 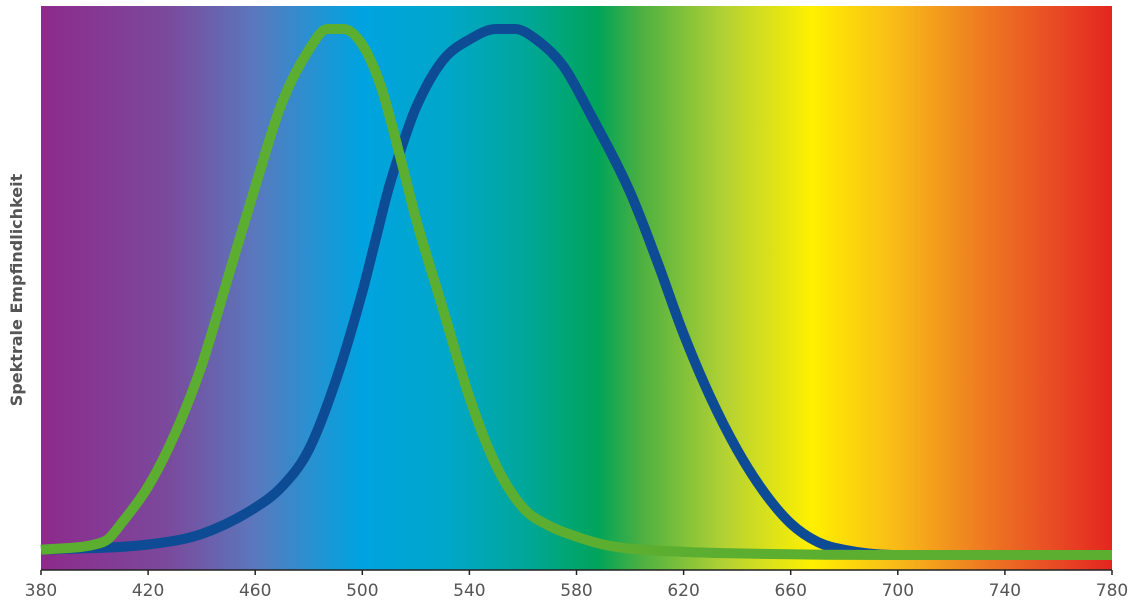 What do you see at coordinates (1005, 591) in the screenshot?
I see `x-tick-label: 740` at bounding box center [1005, 591].